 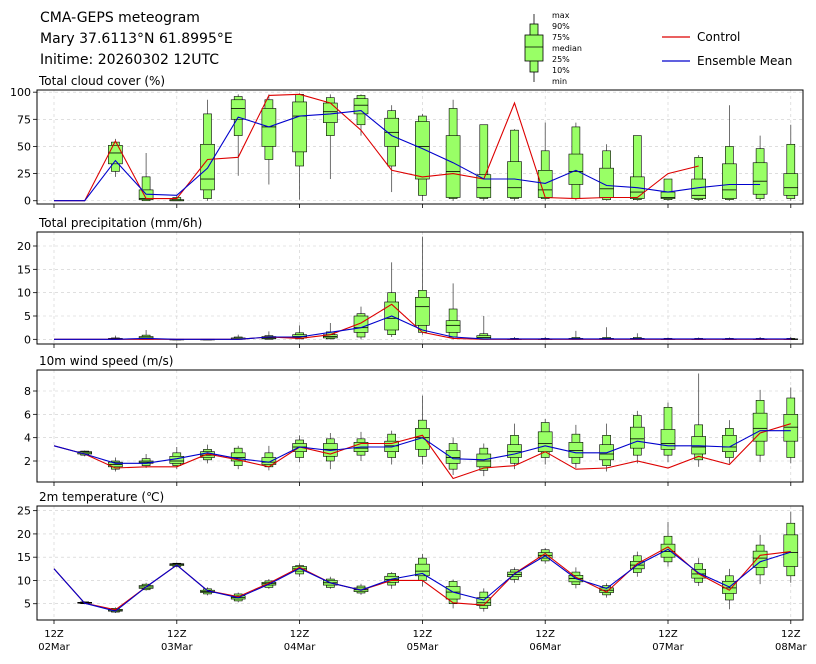 What do you see at coordinates (27, 391) in the screenshot?
I see `y-tick-label: 8` at bounding box center [27, 391].